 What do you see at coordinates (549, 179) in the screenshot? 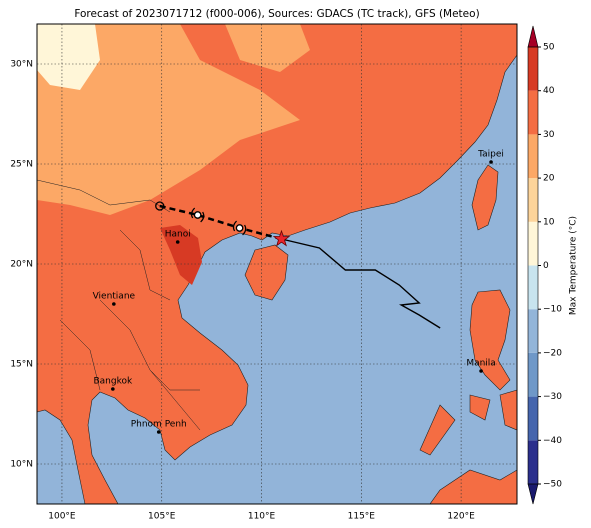
I see `colorbar-tick-label: 20` at bounding box center [549, 179].